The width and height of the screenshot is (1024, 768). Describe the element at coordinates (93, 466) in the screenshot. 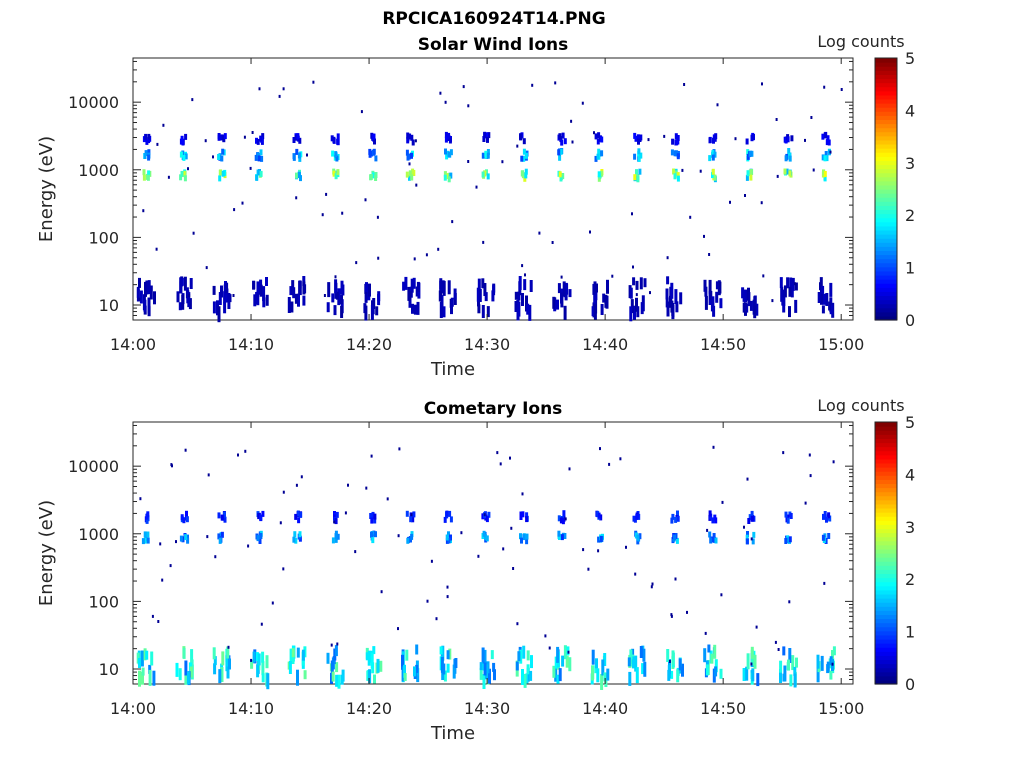

I see `y-tick-label: 10000` at that location.